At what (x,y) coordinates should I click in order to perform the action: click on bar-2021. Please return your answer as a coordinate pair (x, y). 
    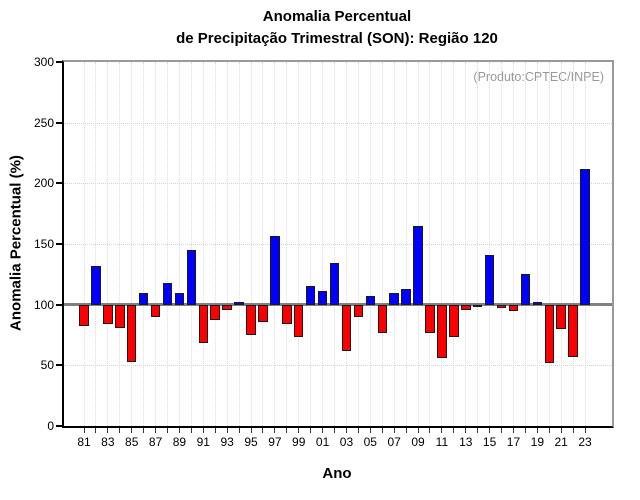
    Looking at the image, I should click on (561, 316).